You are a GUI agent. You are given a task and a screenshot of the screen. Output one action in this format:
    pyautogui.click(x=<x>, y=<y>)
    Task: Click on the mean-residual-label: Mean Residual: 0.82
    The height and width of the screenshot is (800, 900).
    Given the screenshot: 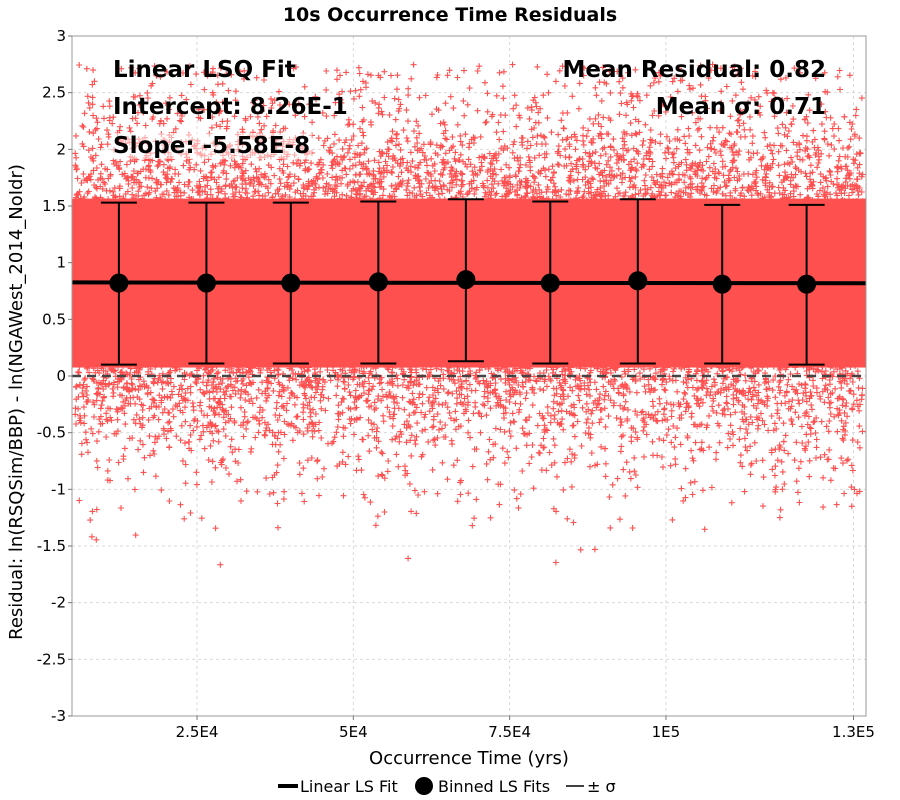 What is the action you would take?
    pyautogui.click(x=694, y=70)
    